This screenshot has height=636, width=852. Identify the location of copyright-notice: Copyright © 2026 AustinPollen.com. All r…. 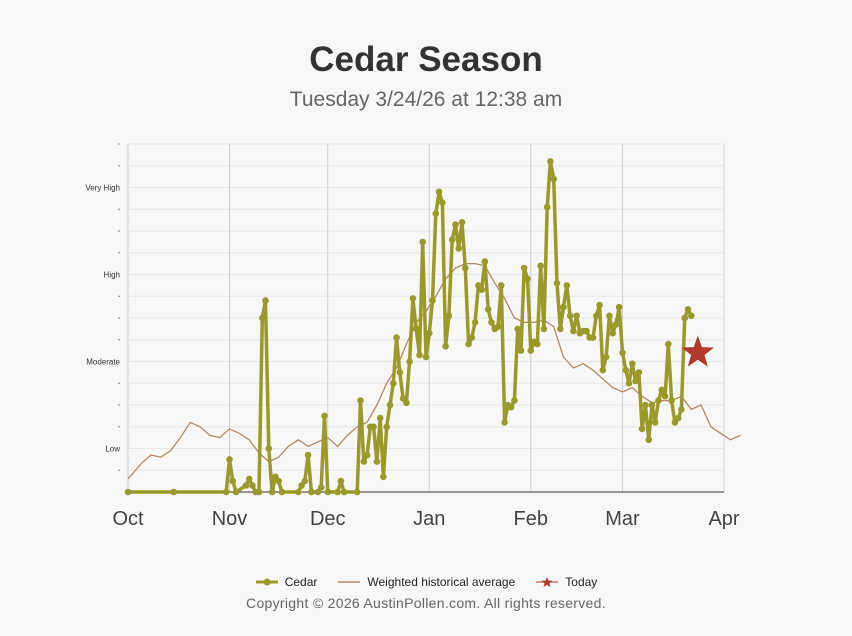
(426, 603).